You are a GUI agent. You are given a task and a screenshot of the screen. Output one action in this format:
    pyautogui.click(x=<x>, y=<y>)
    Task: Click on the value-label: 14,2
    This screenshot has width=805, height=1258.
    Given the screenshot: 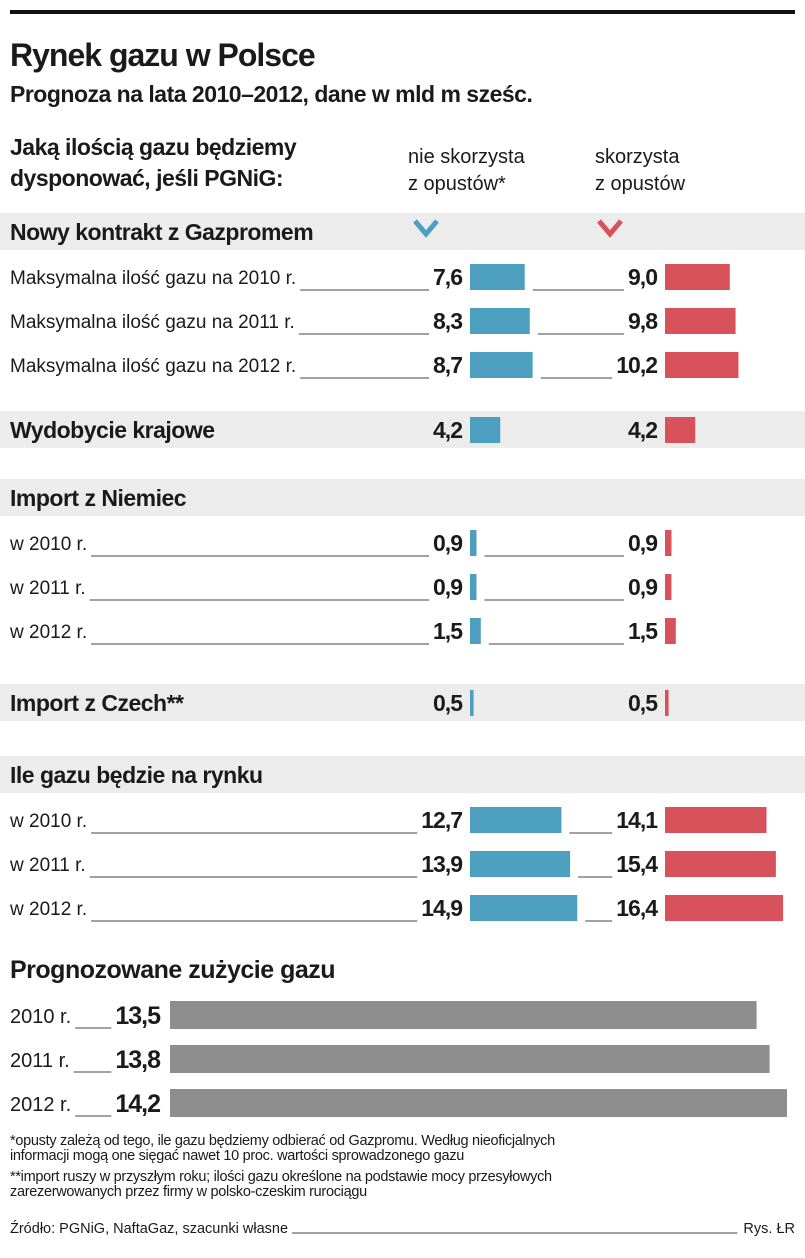 What is the action you would take?
    pyautogui.click(x=137, y=1104)
    